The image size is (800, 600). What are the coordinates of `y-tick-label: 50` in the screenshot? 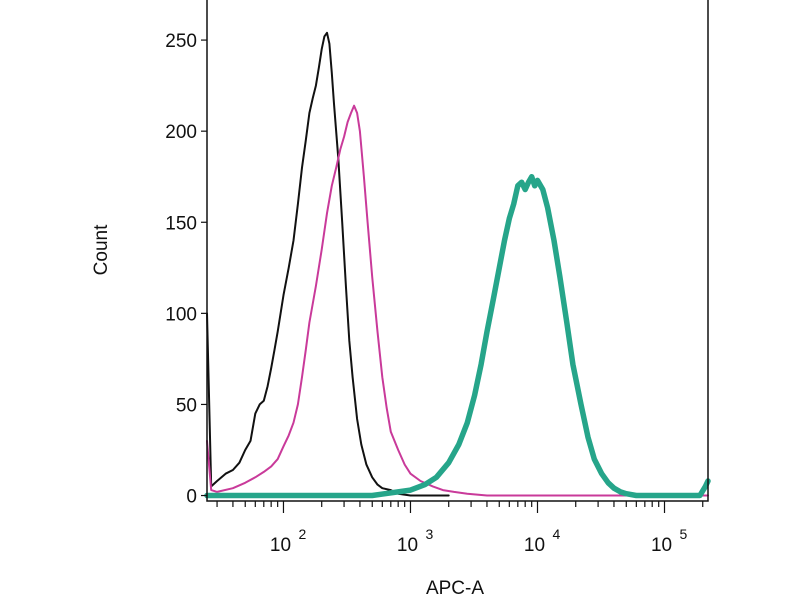 It's located at (186, 405).